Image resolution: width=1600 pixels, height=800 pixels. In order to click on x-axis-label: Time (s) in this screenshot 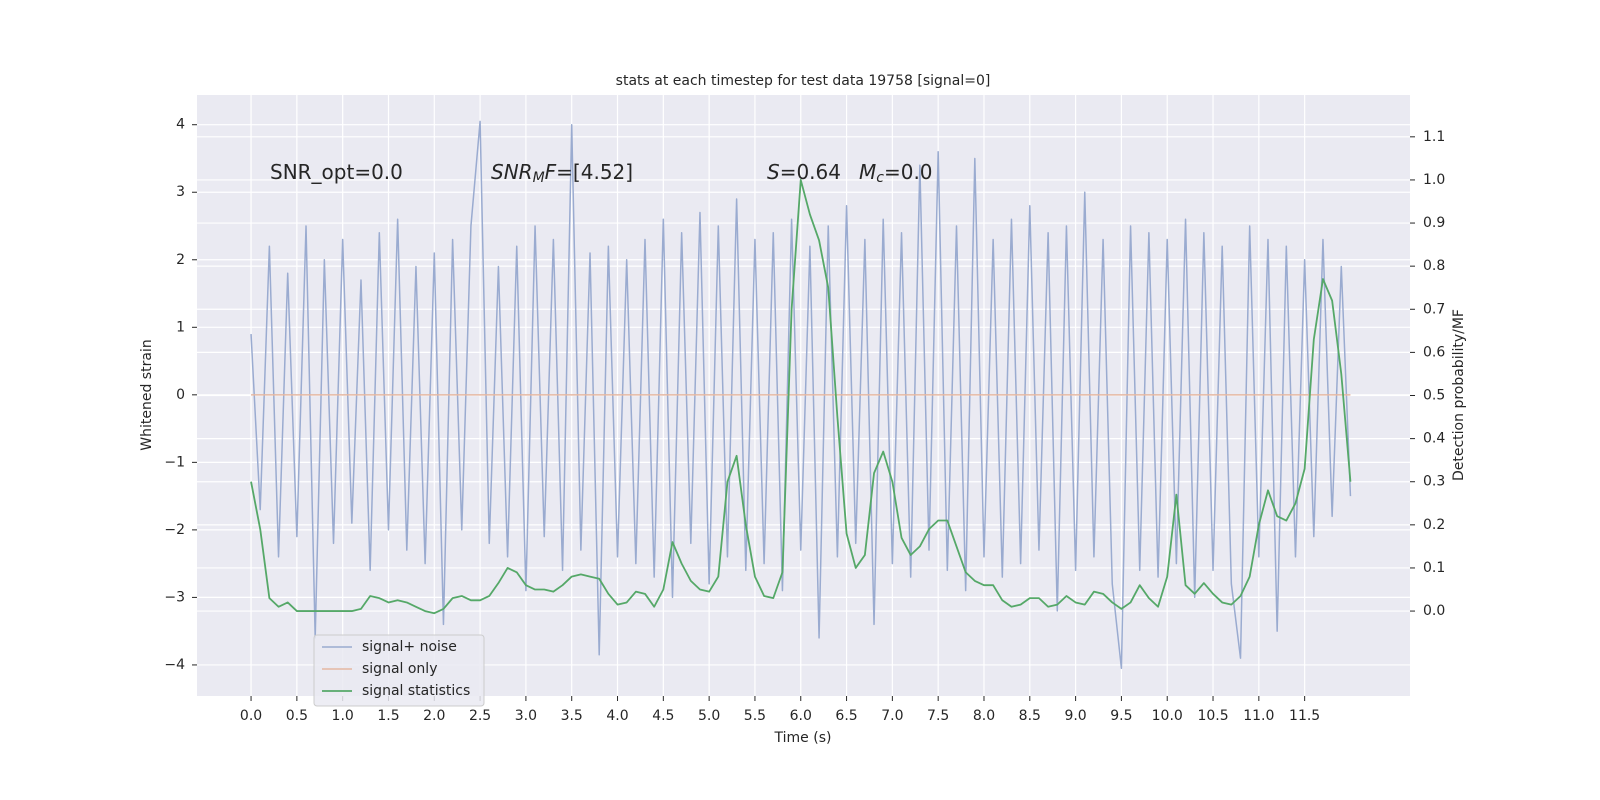, I will do `click(803, 738)`.